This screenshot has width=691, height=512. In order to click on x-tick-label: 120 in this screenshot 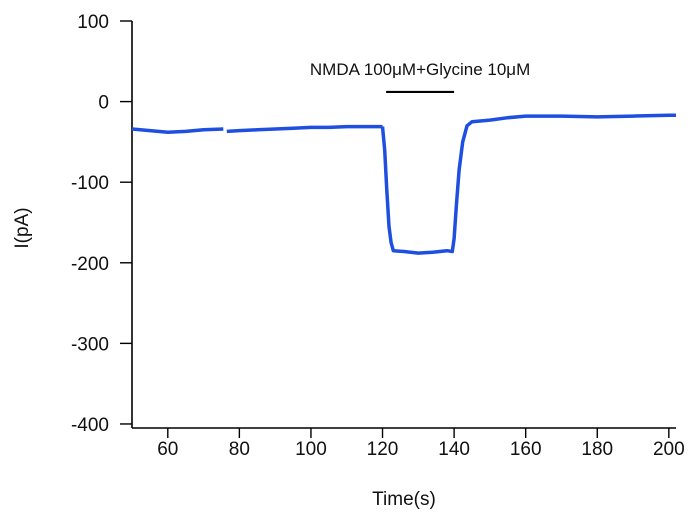, I will do `click(383, 449)`.